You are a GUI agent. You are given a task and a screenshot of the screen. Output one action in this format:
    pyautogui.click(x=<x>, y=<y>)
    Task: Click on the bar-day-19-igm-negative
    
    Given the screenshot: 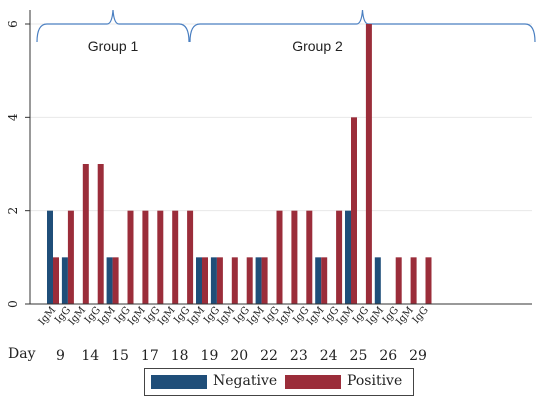 What is the action you would take?
    pyautogui.click(x=199, y=280)
    